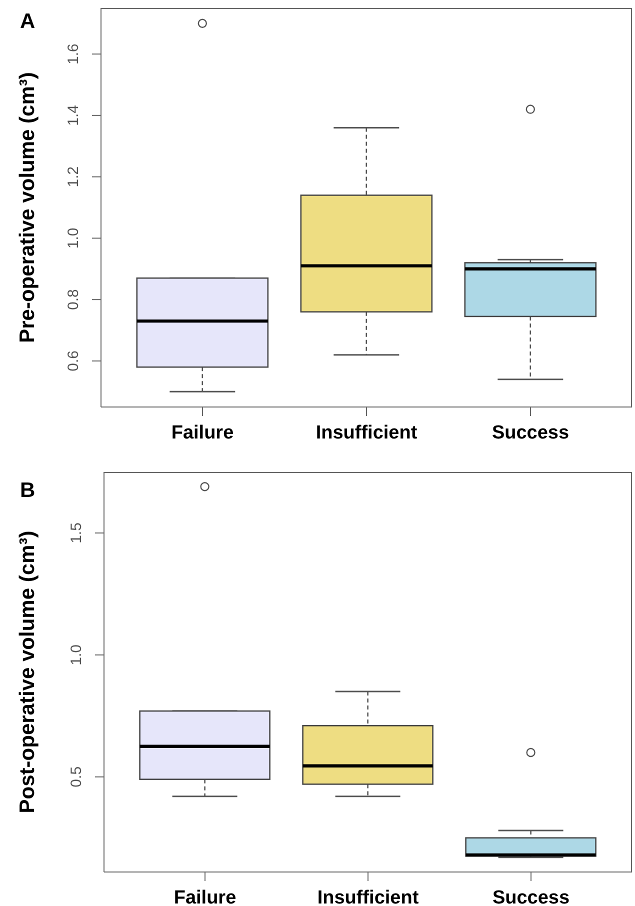 The image size is (635, 906). Describe the element at coordinates (27, 672) in the screenshot. I see `y-axis-title: Post-operative volume (cm³)` at that location.